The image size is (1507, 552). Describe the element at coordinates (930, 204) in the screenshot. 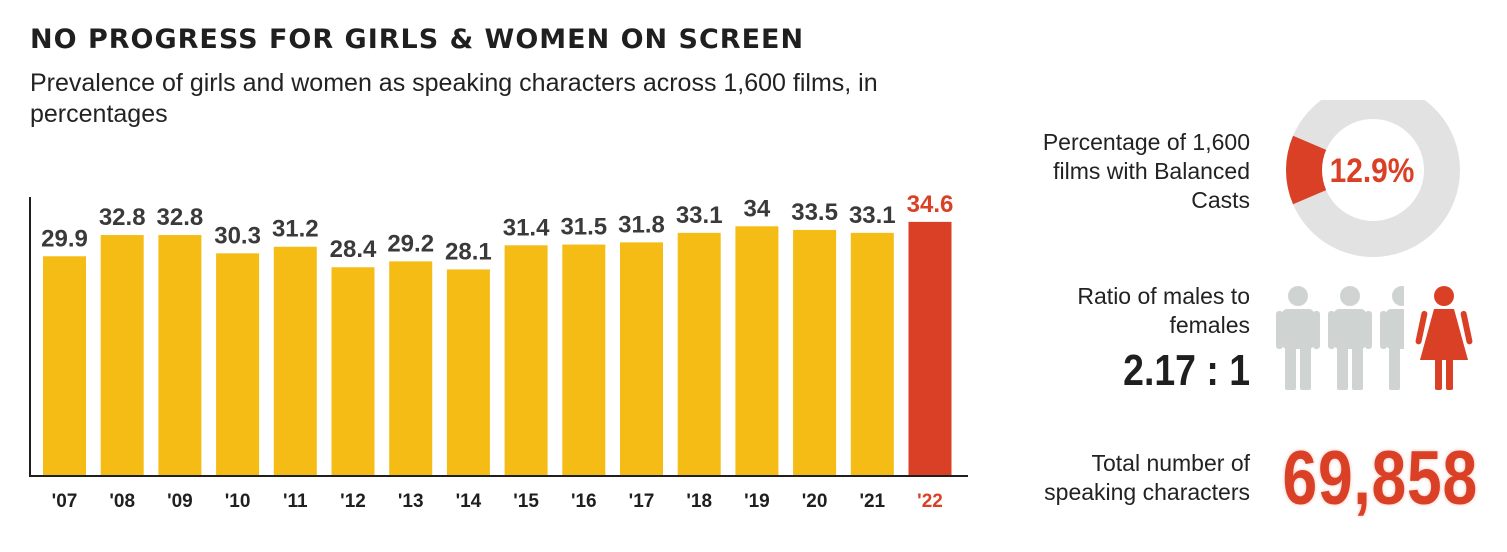

I see `bar-value-label: 34.6` at that location.